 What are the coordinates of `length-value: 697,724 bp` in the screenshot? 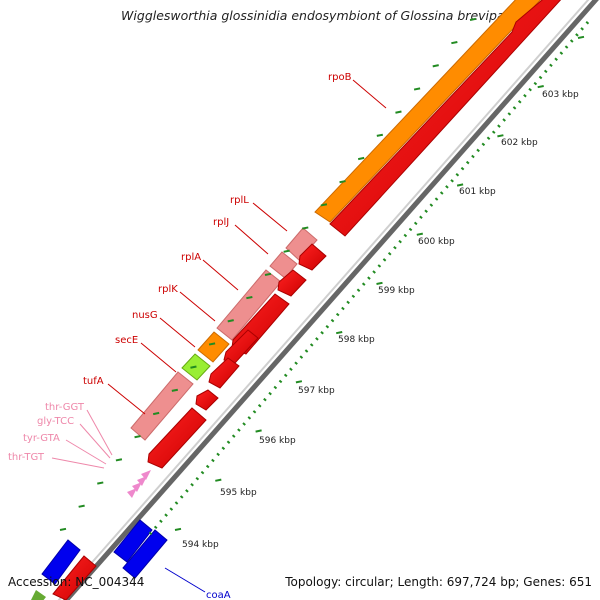 It's located at (481, 582).